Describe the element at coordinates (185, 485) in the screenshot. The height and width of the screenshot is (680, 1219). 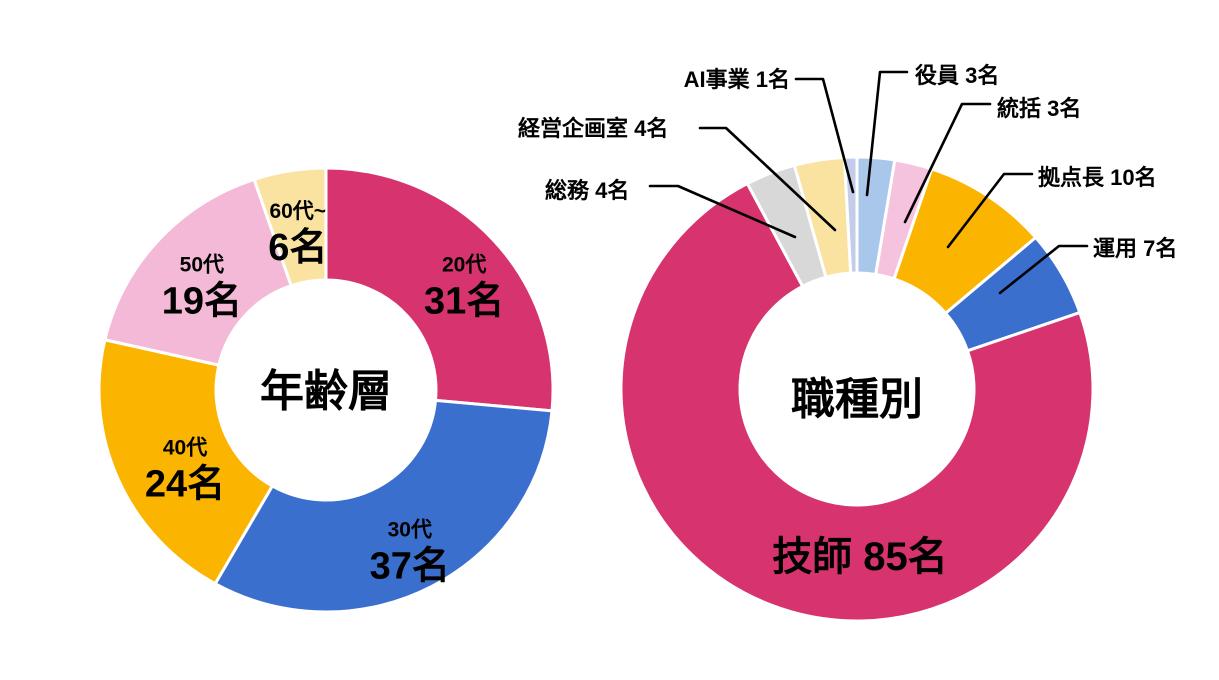
I see `segment-value-label: 24名` at that location.